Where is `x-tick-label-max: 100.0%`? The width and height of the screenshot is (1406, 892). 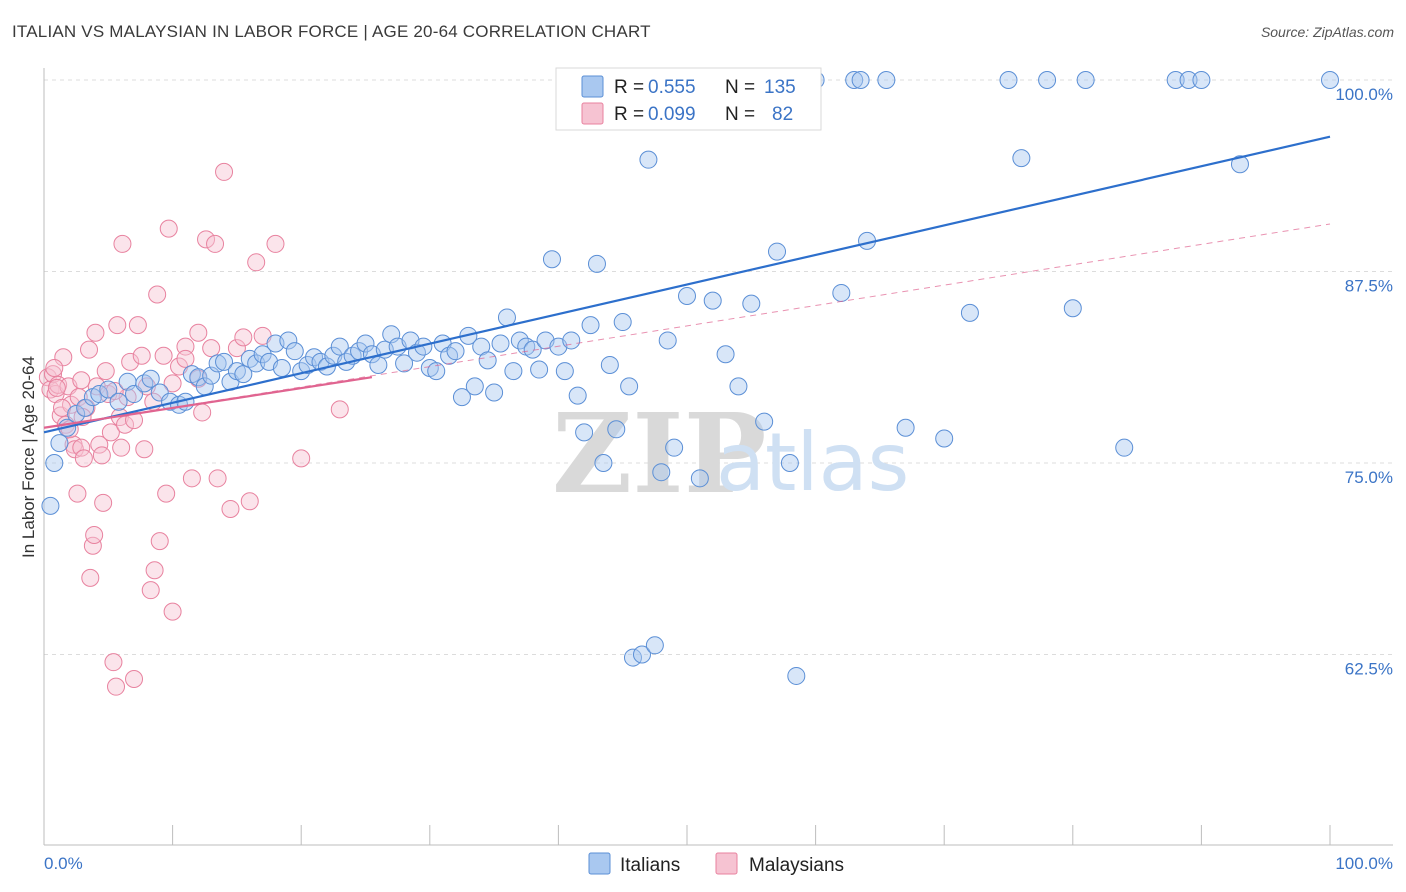
x-tick-label-max: 100.0% is located at coordinates (1364, 863).